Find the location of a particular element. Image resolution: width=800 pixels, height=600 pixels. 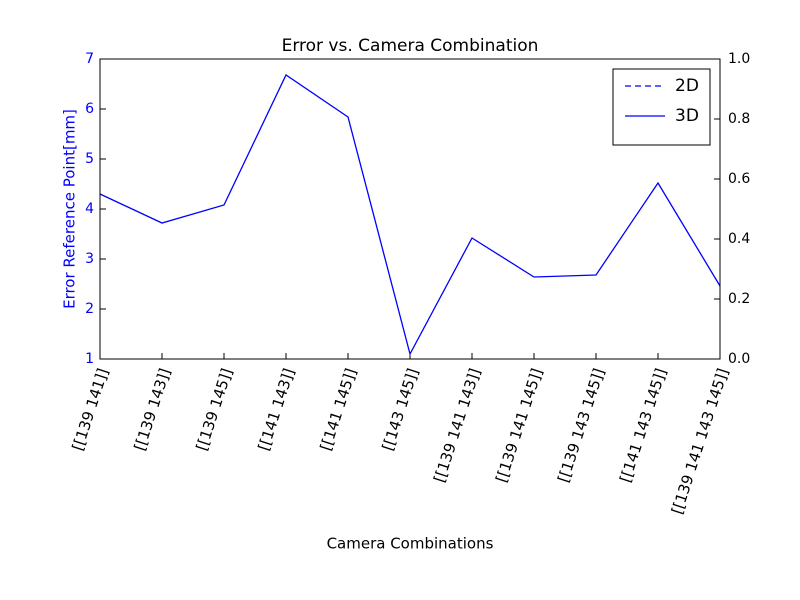

y-tick-label: 6 is located at coordinates (89, 109).